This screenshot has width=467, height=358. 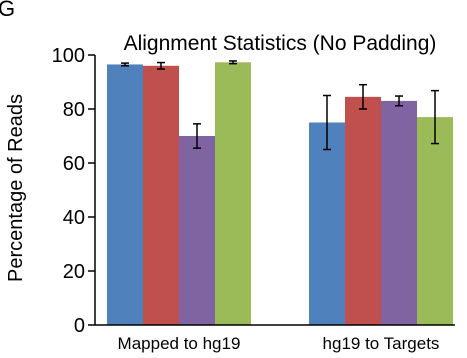 I want to click on y-tick-label: 0, so click(x=79, y=326).